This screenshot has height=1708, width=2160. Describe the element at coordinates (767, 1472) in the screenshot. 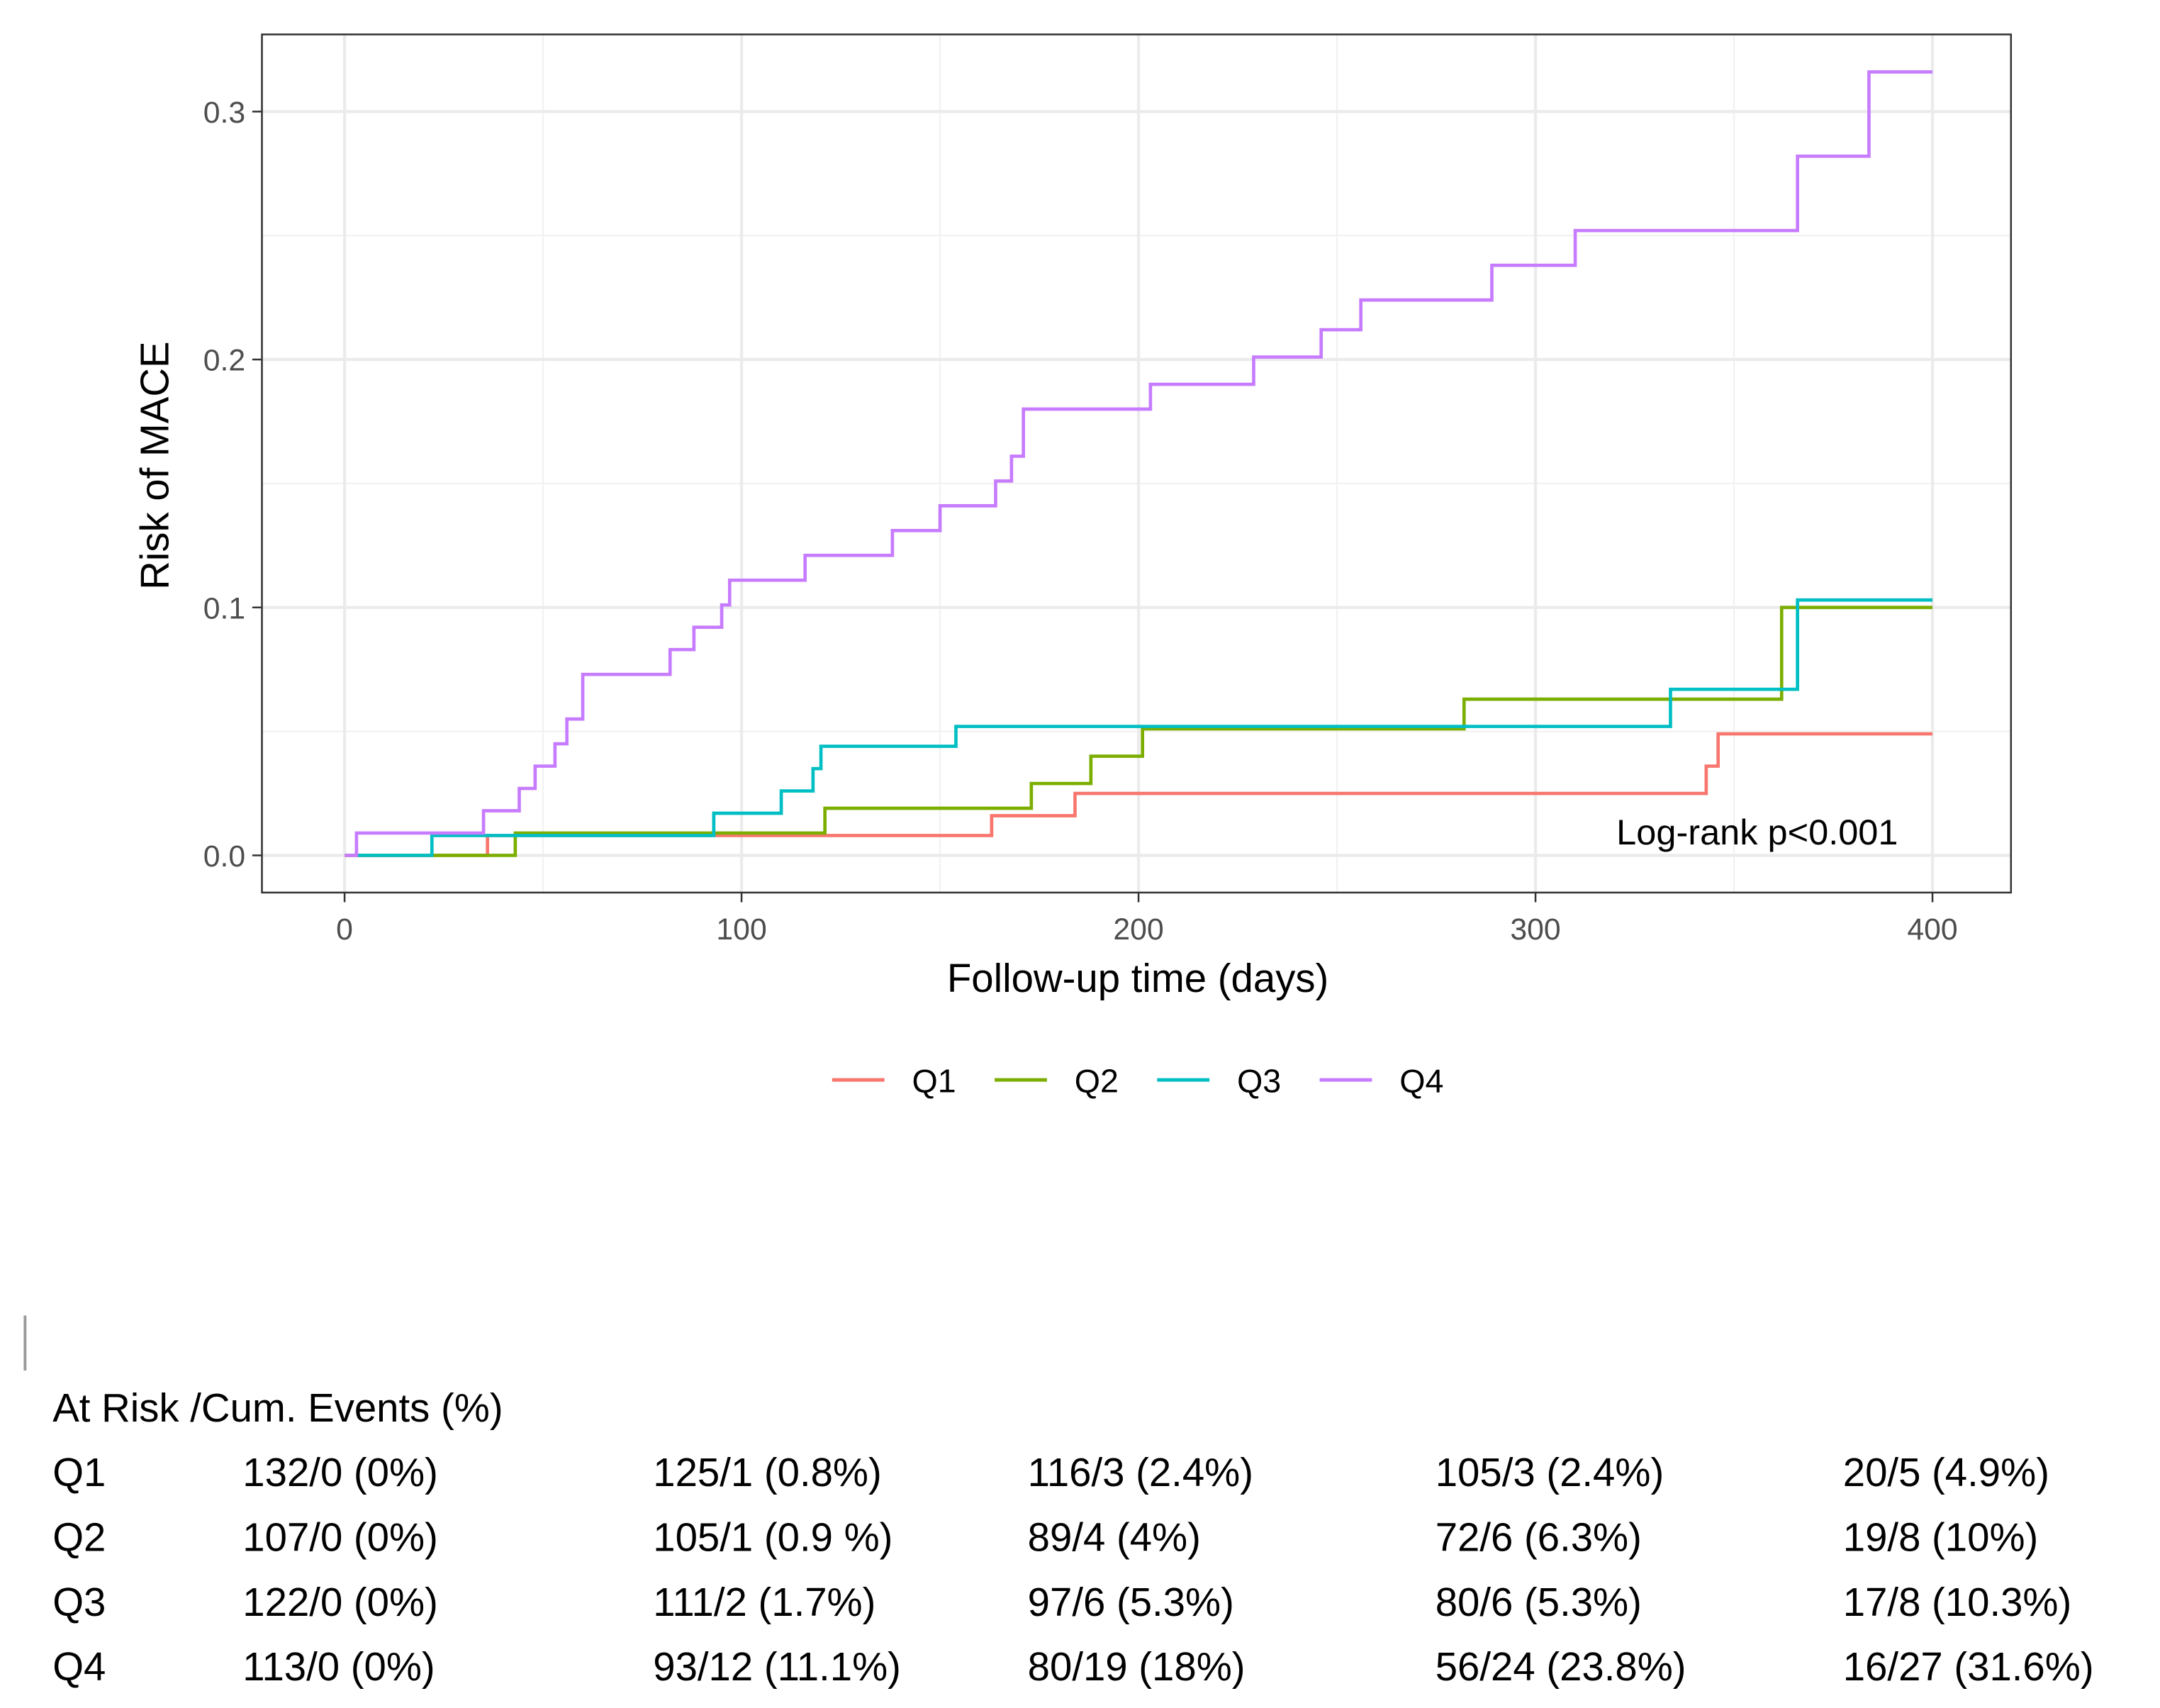

I see `risk-table-cell: 125/1 (0.8%)` at that location.